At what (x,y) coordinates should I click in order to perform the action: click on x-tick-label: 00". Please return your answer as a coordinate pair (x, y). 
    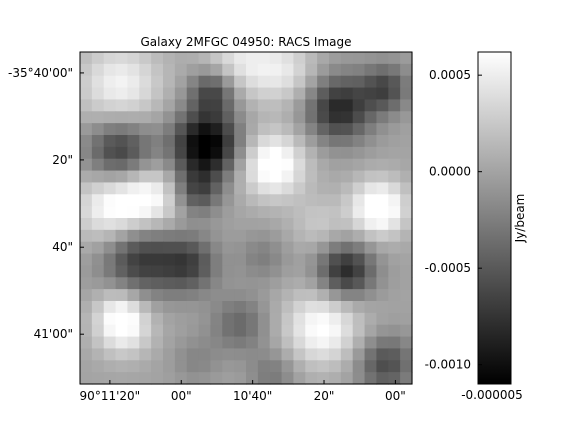
    Looking at the image, I should click on (395, 396).